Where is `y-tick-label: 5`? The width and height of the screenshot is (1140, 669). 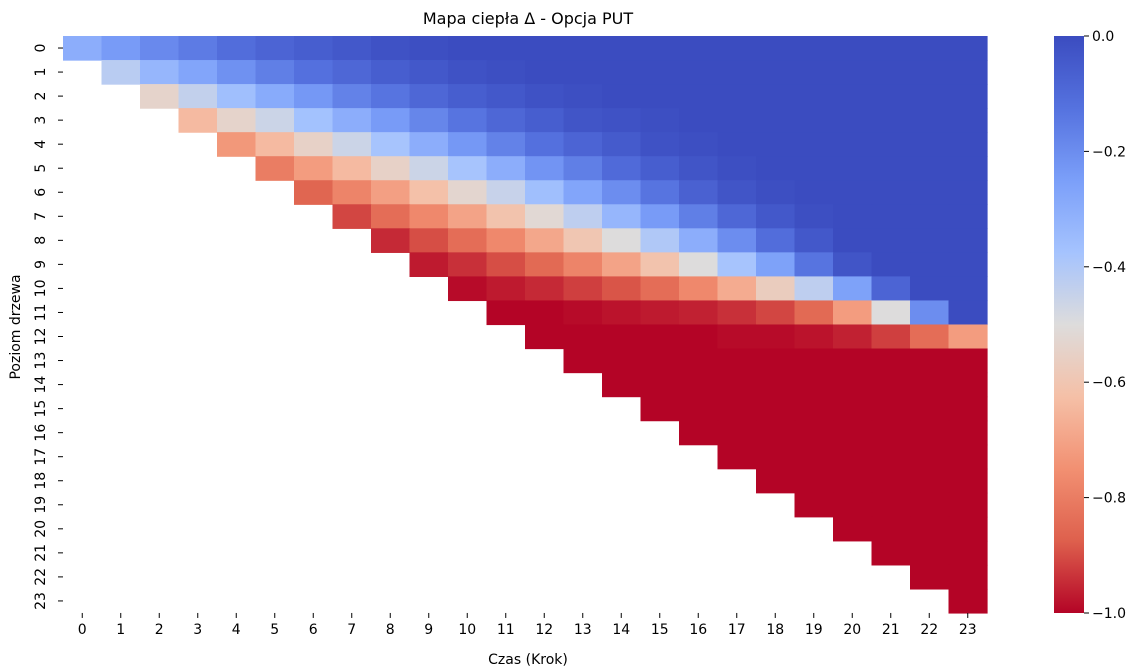 y-tick-label: 5 is located at coordinates (41, 168).